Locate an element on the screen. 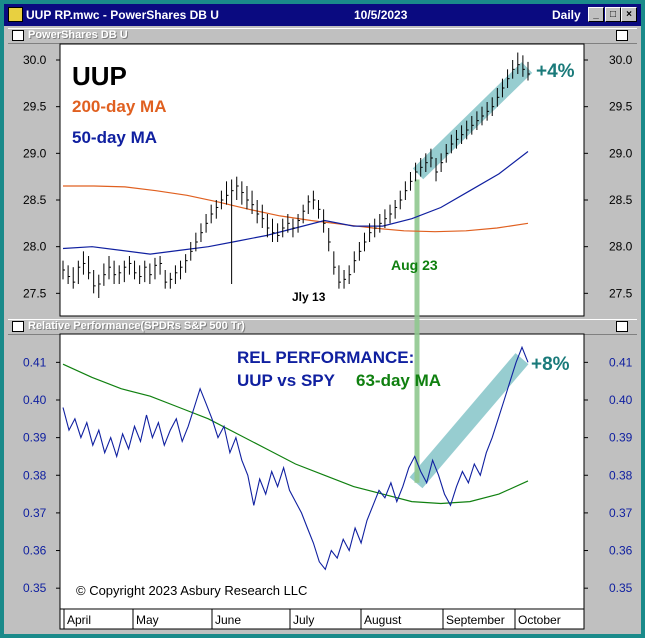 The image size is (645, 638). price-ytick-left: 27.5 is located at coordinates (35, 293).